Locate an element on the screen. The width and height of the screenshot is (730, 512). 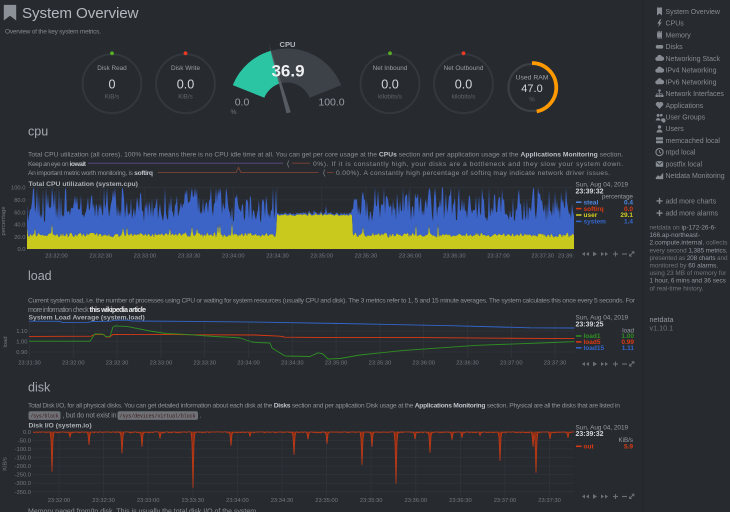
svg-text: -100.0 is located at coordinates (23, 450).